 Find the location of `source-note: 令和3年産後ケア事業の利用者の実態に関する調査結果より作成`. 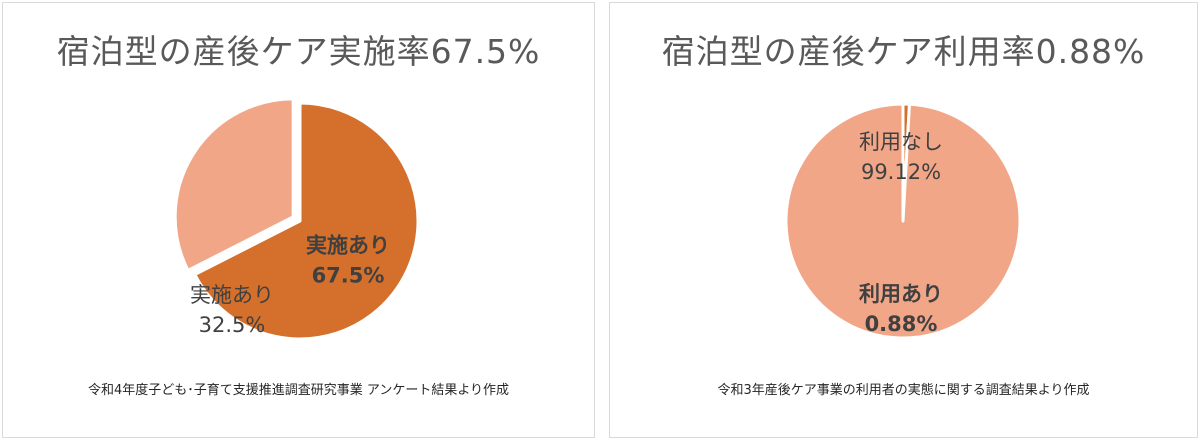

source-note: 令和3年産後ケア事業の利用者の実態に関する調査結果より作成 is located at coordinates (903, 390).